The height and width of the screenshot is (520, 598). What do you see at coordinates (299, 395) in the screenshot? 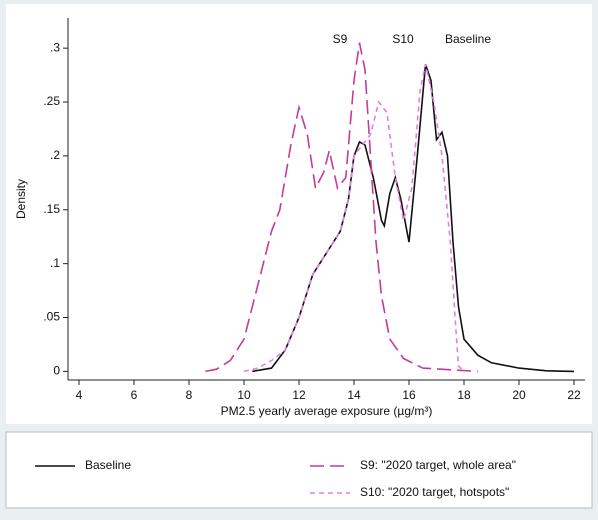
I see `x-tick-label: 12` at bounding box center [299, 395].